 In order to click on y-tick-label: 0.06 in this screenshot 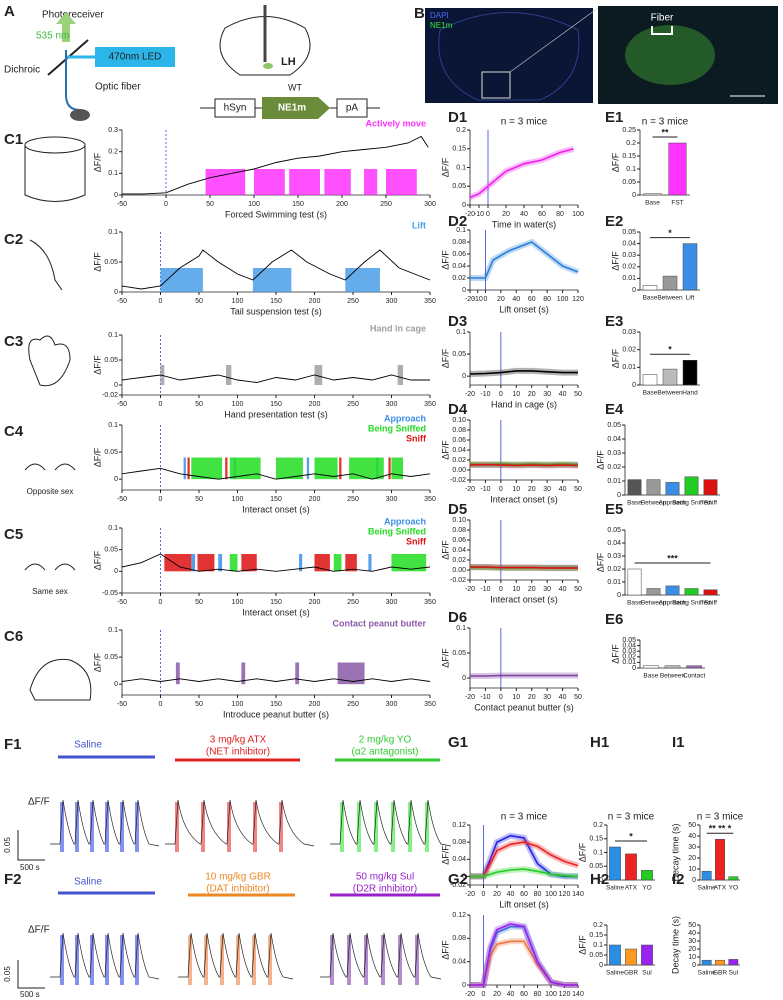, I will do `click(459, 254)`.